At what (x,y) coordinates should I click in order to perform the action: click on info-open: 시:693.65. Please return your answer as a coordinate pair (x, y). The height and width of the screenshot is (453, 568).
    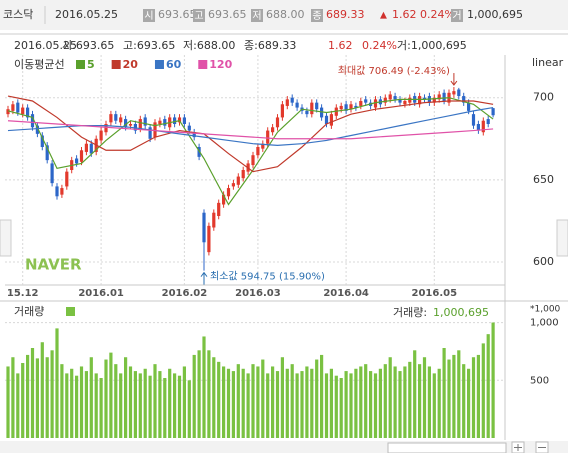
    Looking at the image, I should click on (88, 45).